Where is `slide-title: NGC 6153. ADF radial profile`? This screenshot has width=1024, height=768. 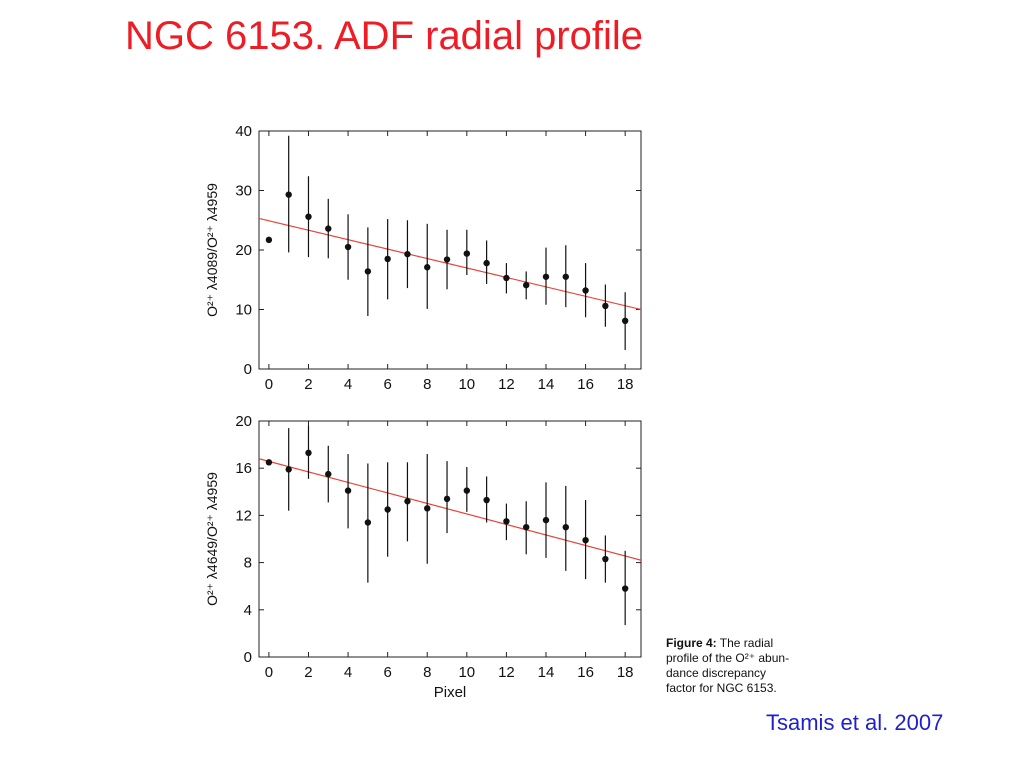 slide-title: NGC 6153. ADF radial profile is located at coordinates (384, 36).